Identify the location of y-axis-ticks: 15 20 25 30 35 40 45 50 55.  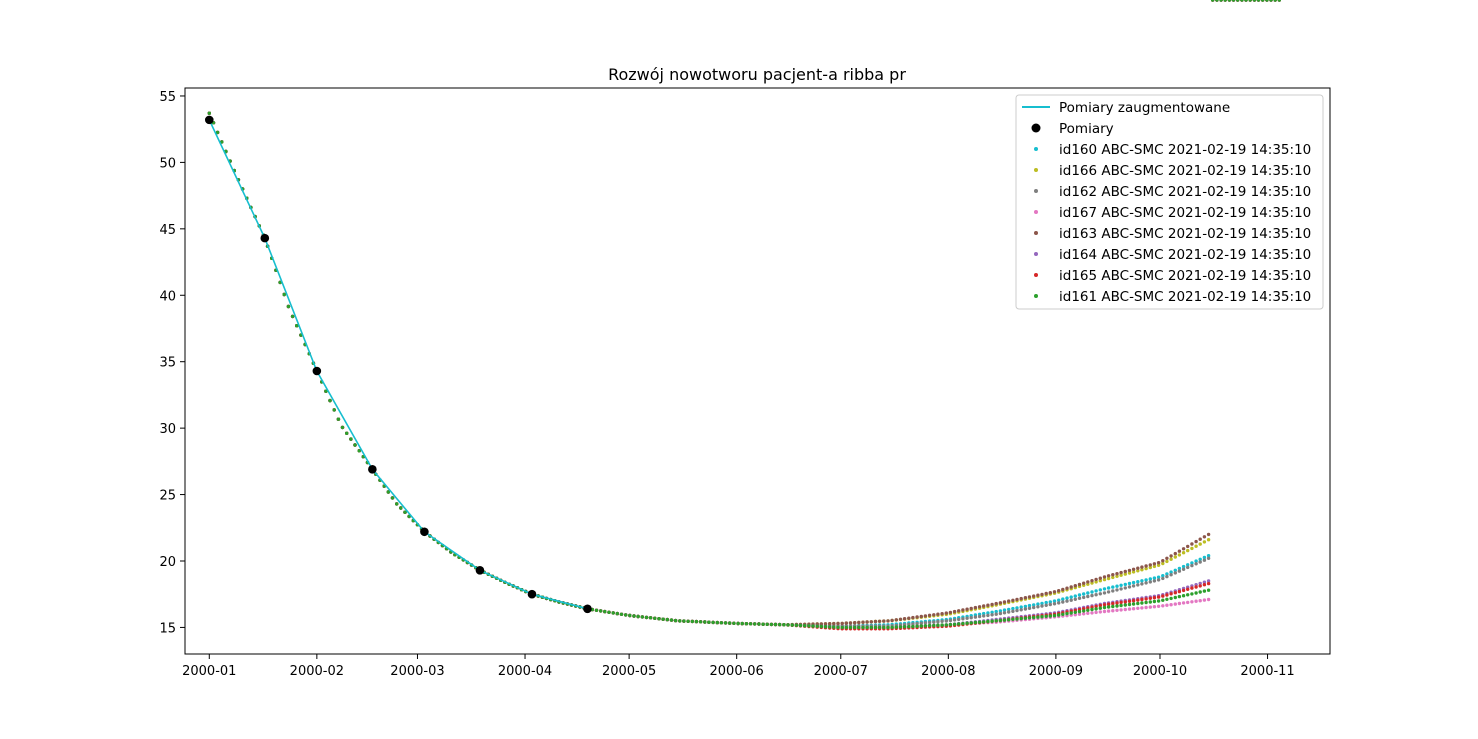
(172, 363).